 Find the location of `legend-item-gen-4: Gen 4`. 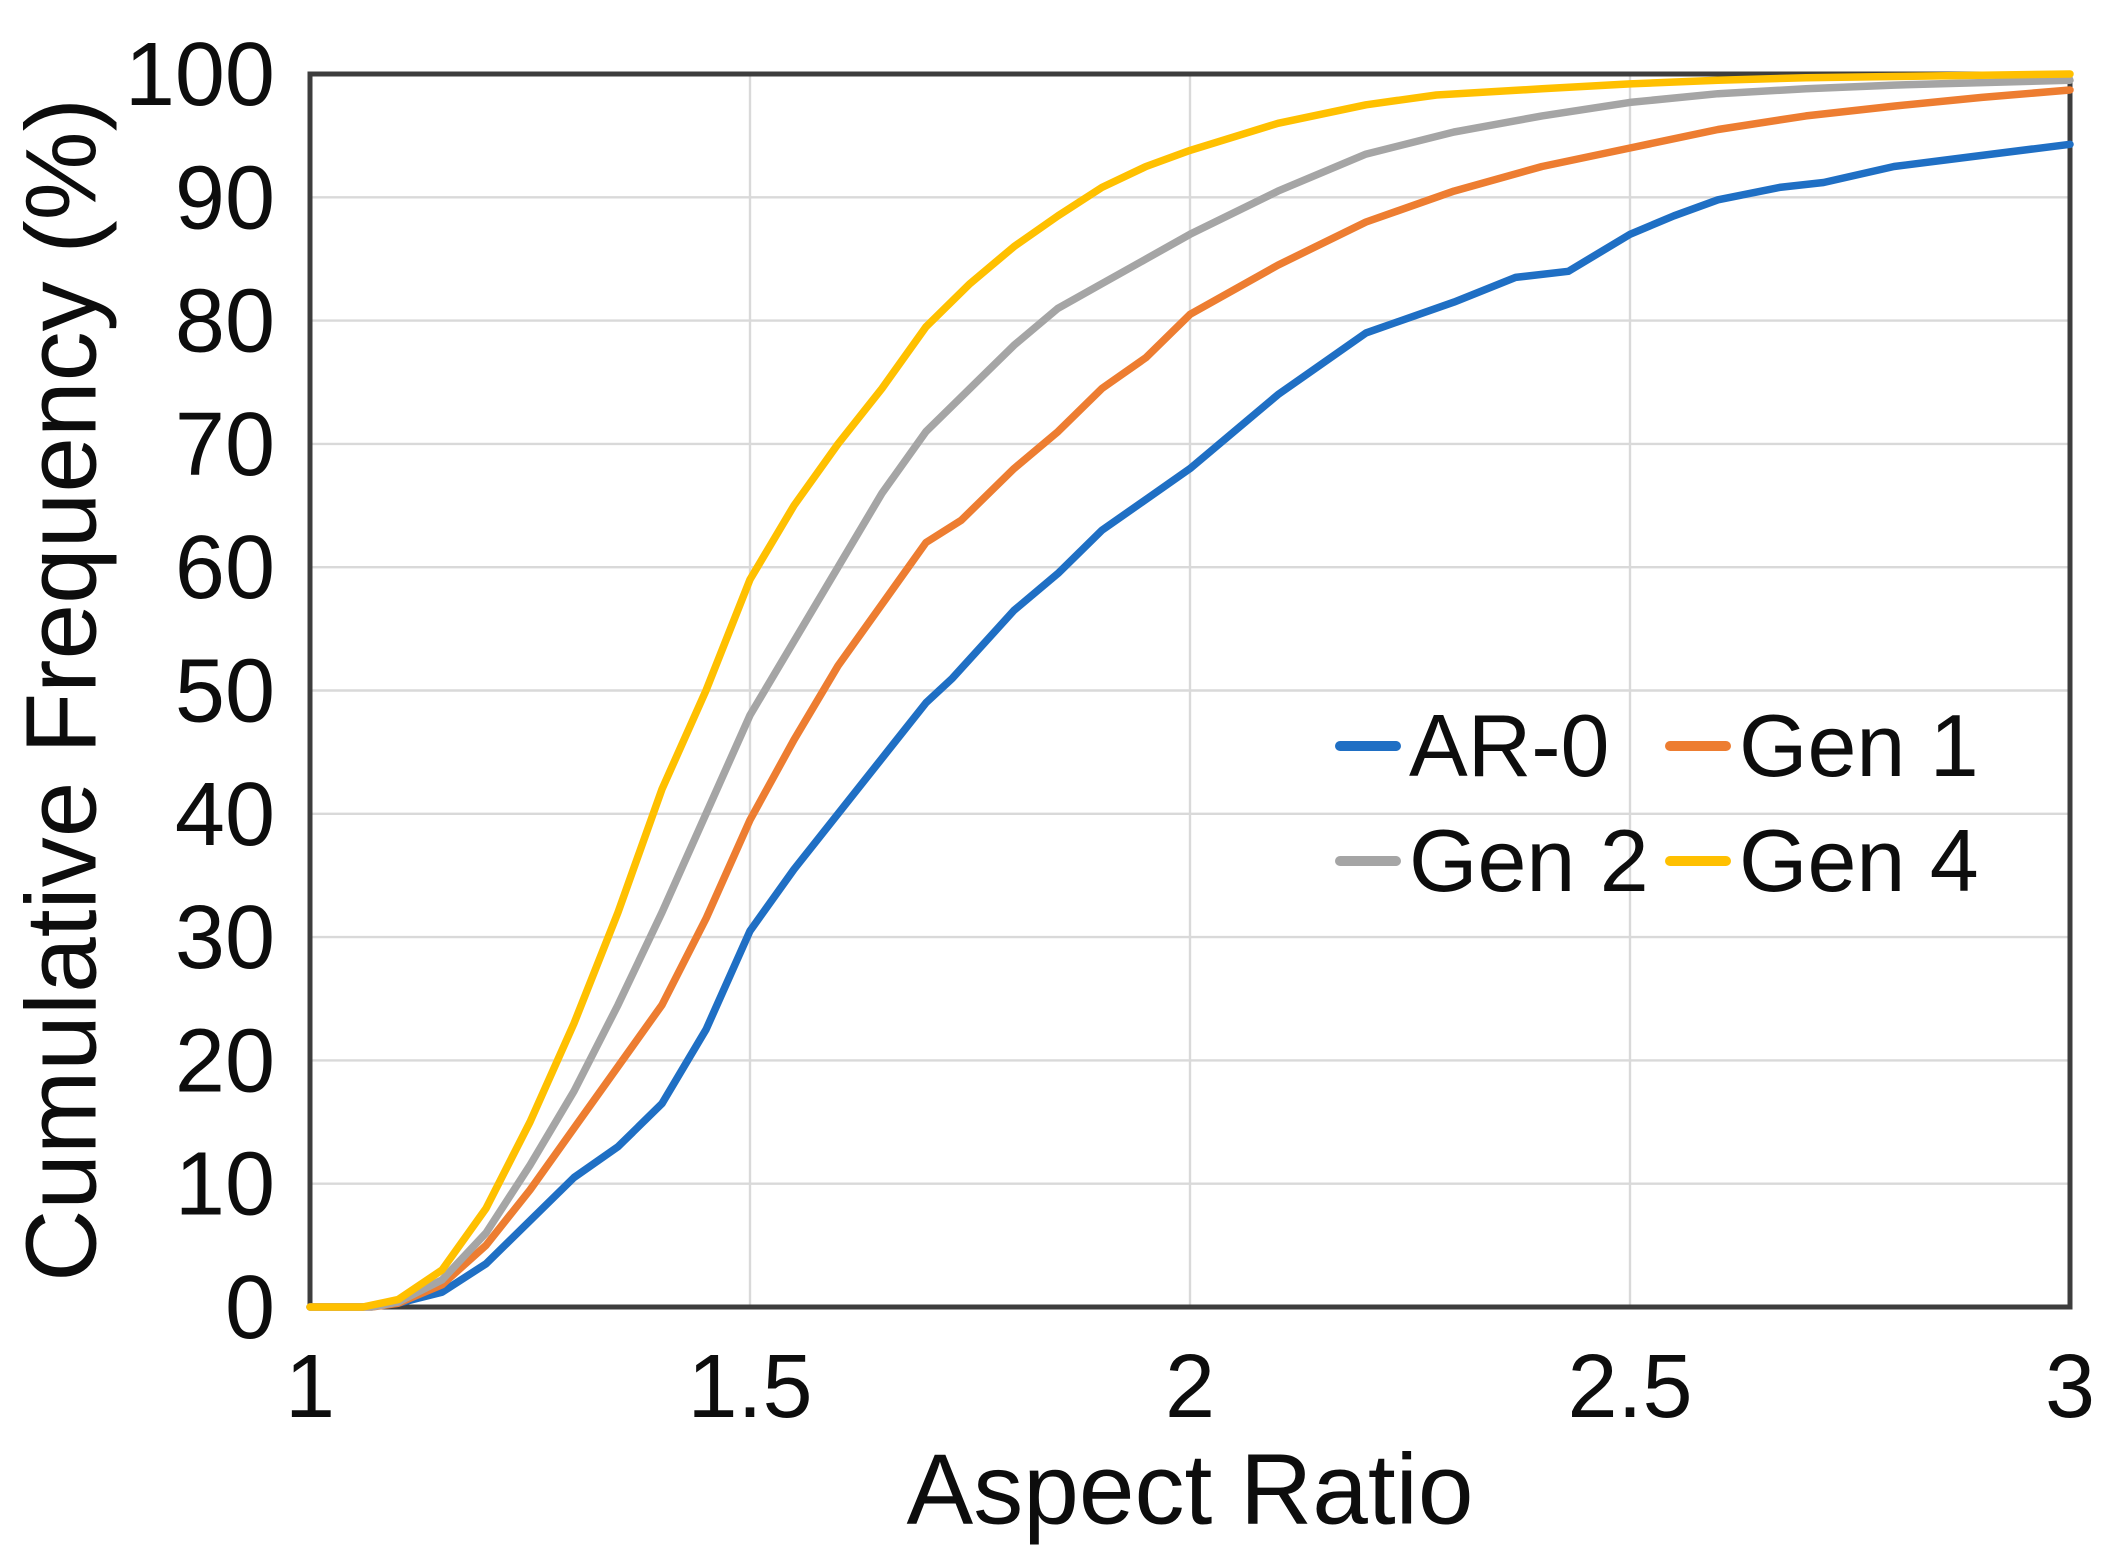

legend-item-gen-4: Gen 4 is located at coordinates (1830, 861).